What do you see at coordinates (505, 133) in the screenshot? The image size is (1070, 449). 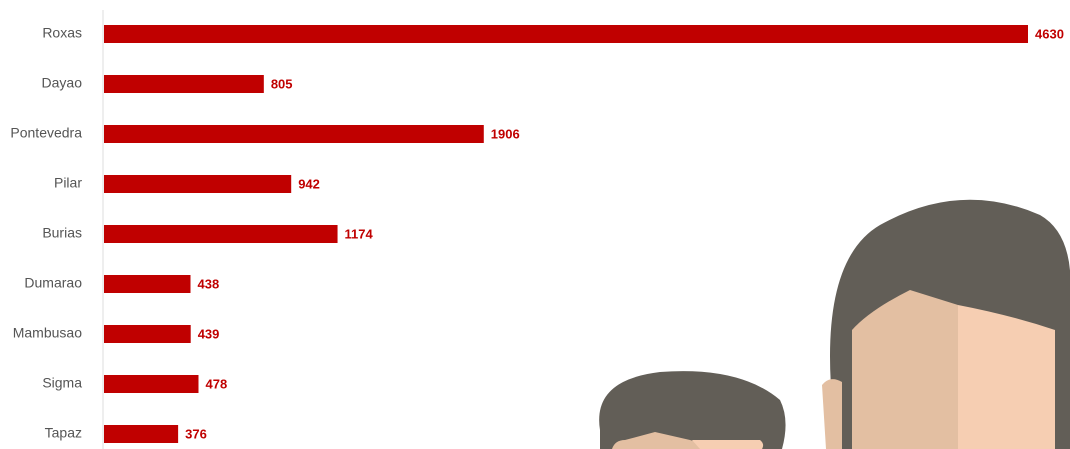 I see `value-label: 1906` at bounding box center [505, 133].